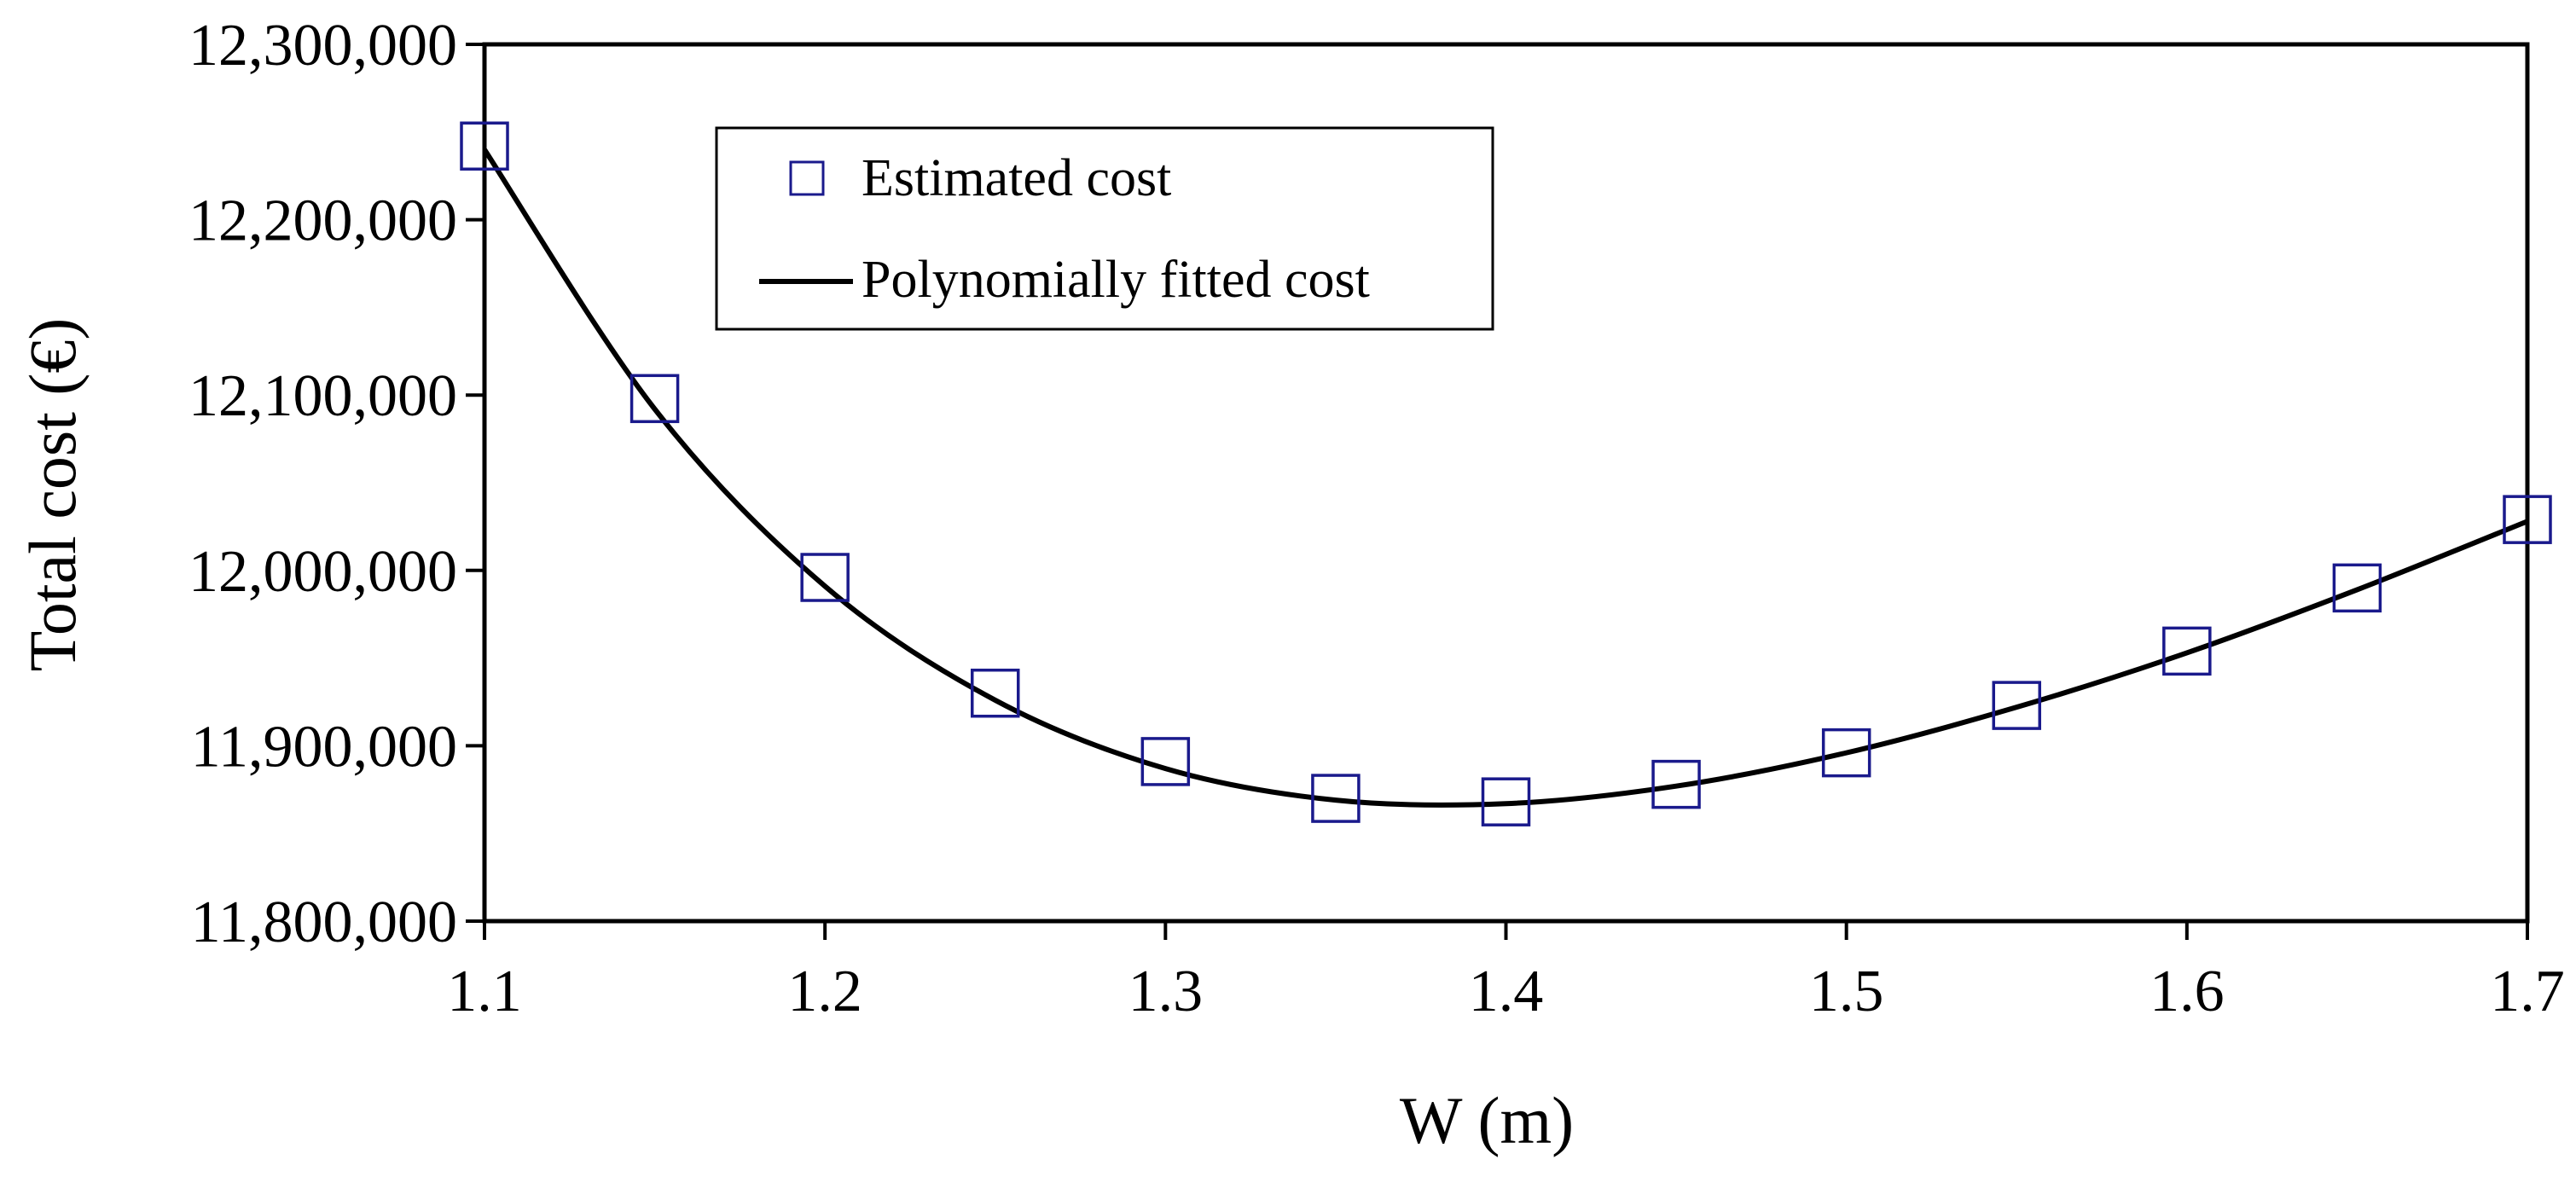  I want to click on legend-label-estimated-cost: Estimated cost, so click(1016, 178).